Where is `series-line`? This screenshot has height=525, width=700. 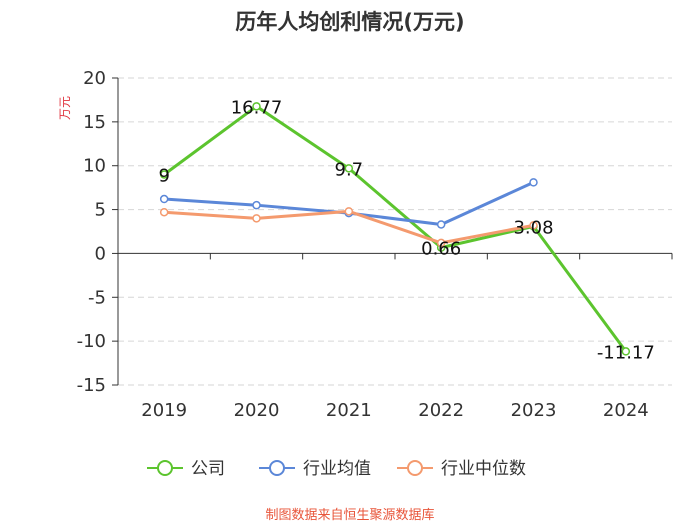
series-line is located at coordinates (349, 203).